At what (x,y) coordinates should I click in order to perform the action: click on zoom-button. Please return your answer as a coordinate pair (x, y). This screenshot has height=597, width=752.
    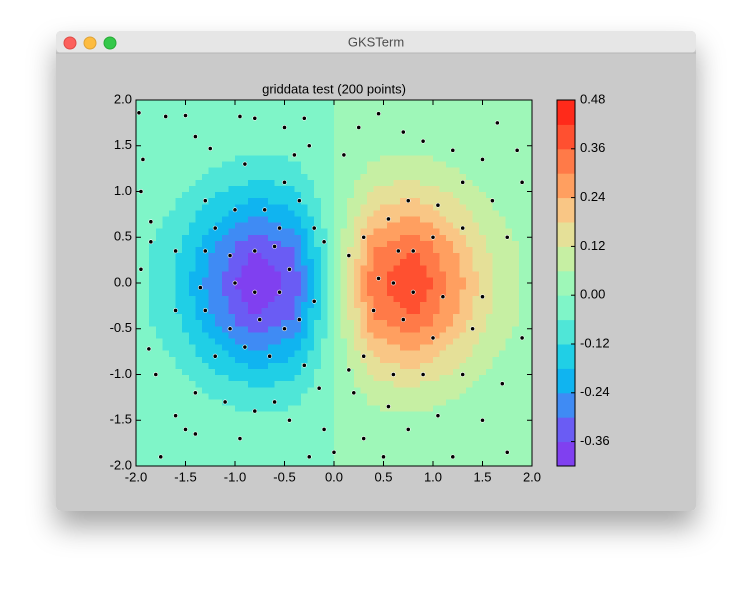
    Looking at the image, I should click on (110, 43).